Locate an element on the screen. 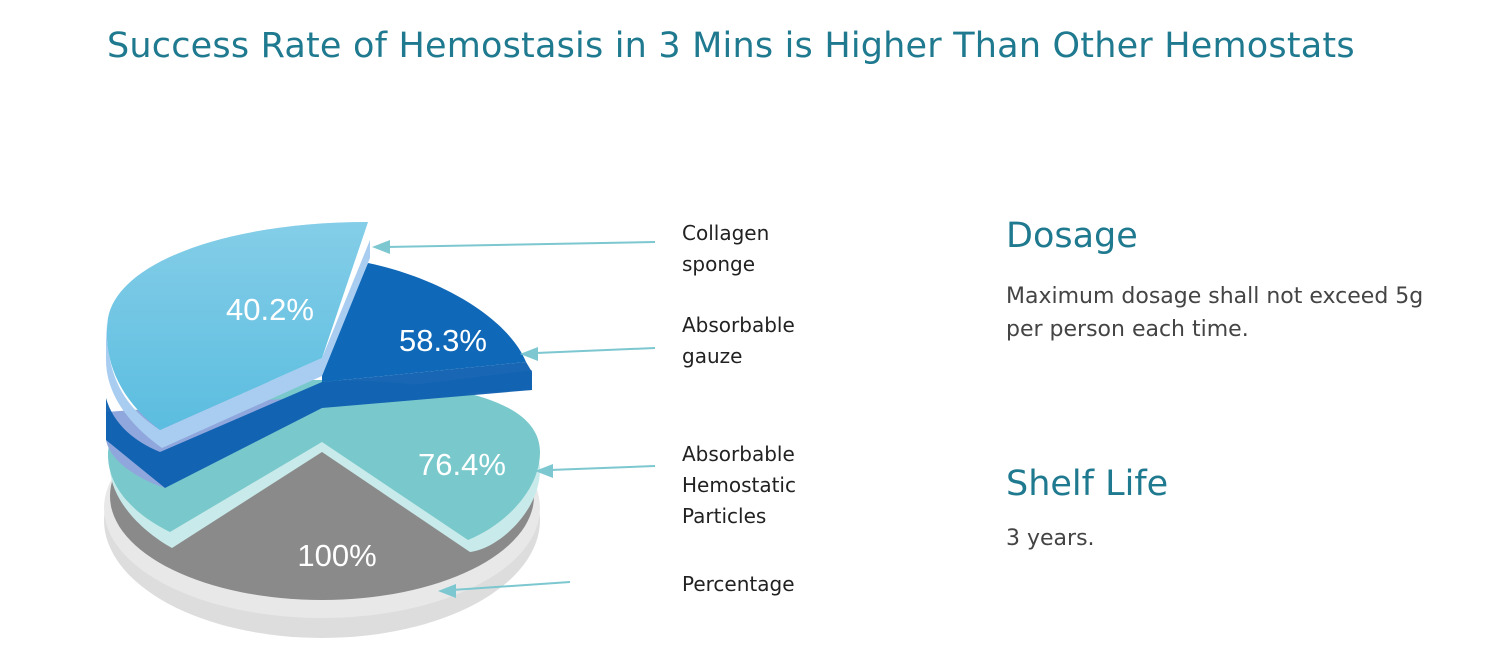 This screenshot has width=1504, height=672. value-label-gauze: 58.3% is located at coordinates (443, 340).